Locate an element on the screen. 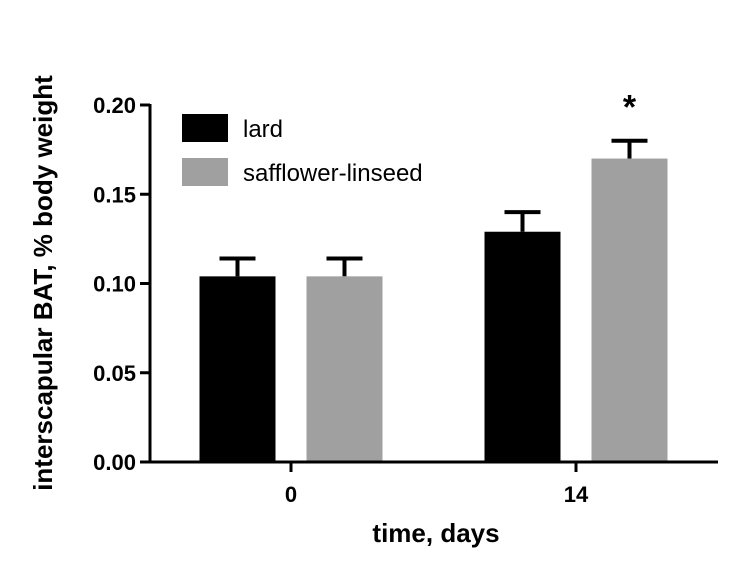 This screenshot has height=577, width=746. x-axis-title: time, days is located at coordinates (435, 533).